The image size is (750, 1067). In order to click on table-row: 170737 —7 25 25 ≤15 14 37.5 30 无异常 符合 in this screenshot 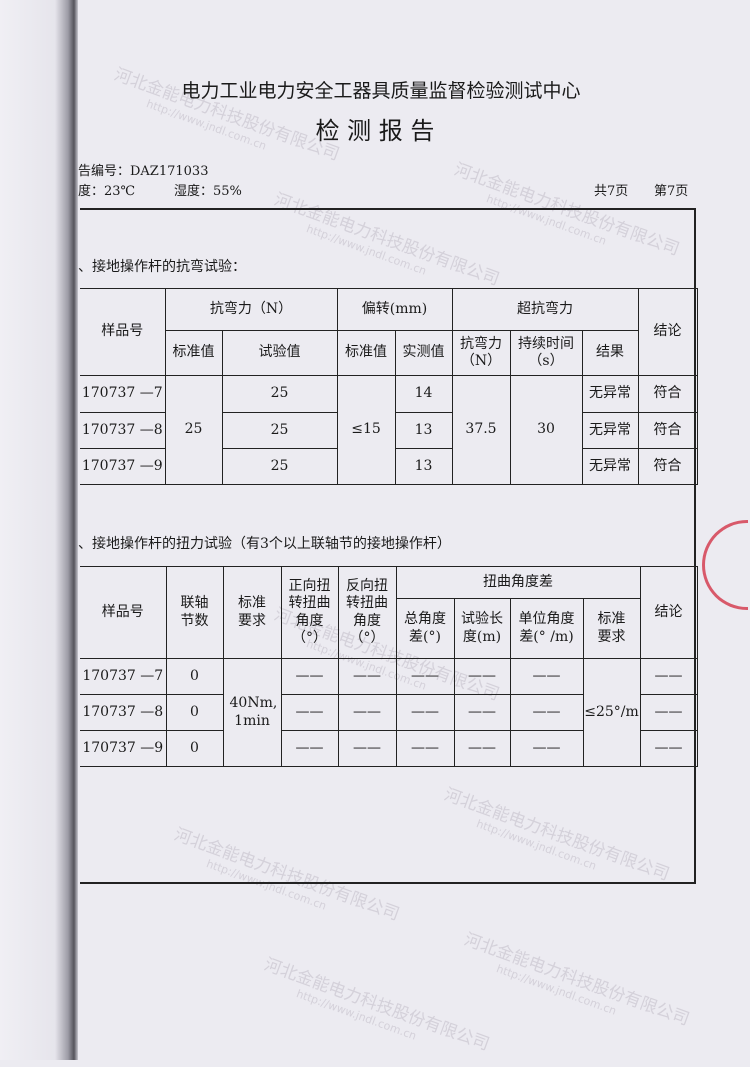, I will do `click(389, 430)`.